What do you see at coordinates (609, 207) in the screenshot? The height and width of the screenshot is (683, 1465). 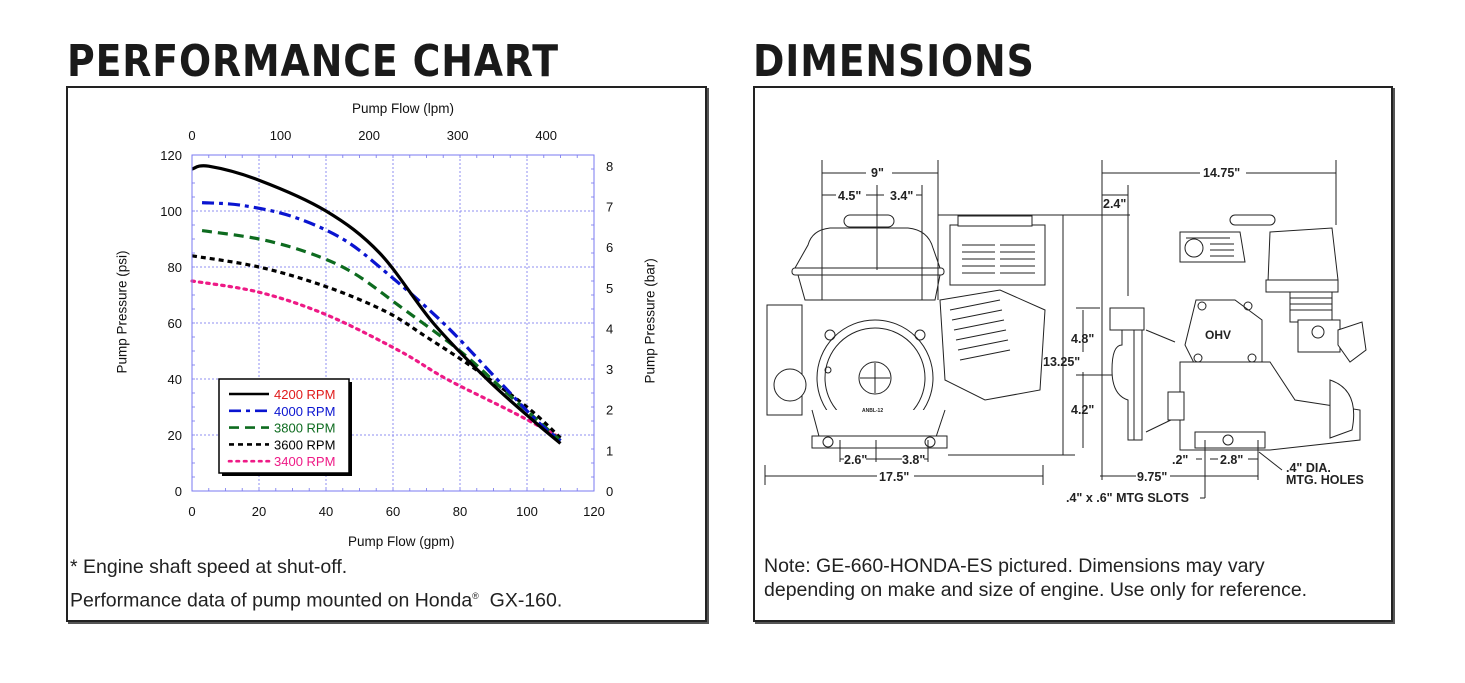 I see `svg-text: 7` at bounding box center [609, 207].